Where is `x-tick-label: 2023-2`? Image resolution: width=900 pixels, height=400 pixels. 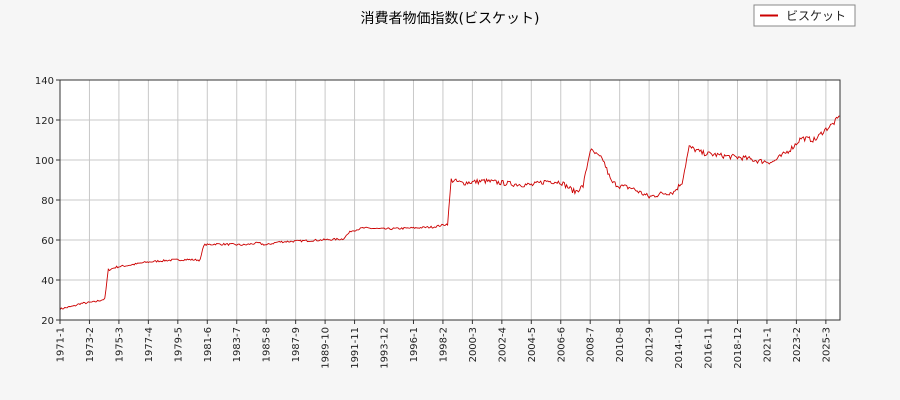
x-tick-label: 2023-2 is located at coordinates (797, 344).